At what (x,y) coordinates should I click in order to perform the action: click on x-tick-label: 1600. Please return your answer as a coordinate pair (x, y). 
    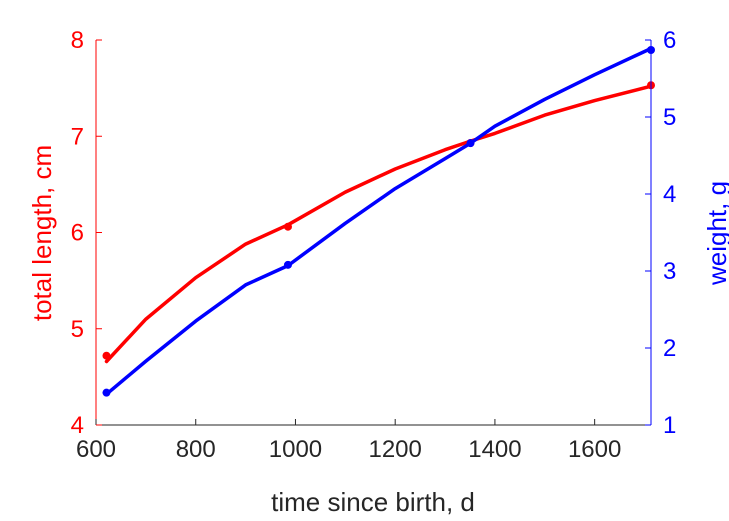
    Looking at the image, I should click on (594, 449).